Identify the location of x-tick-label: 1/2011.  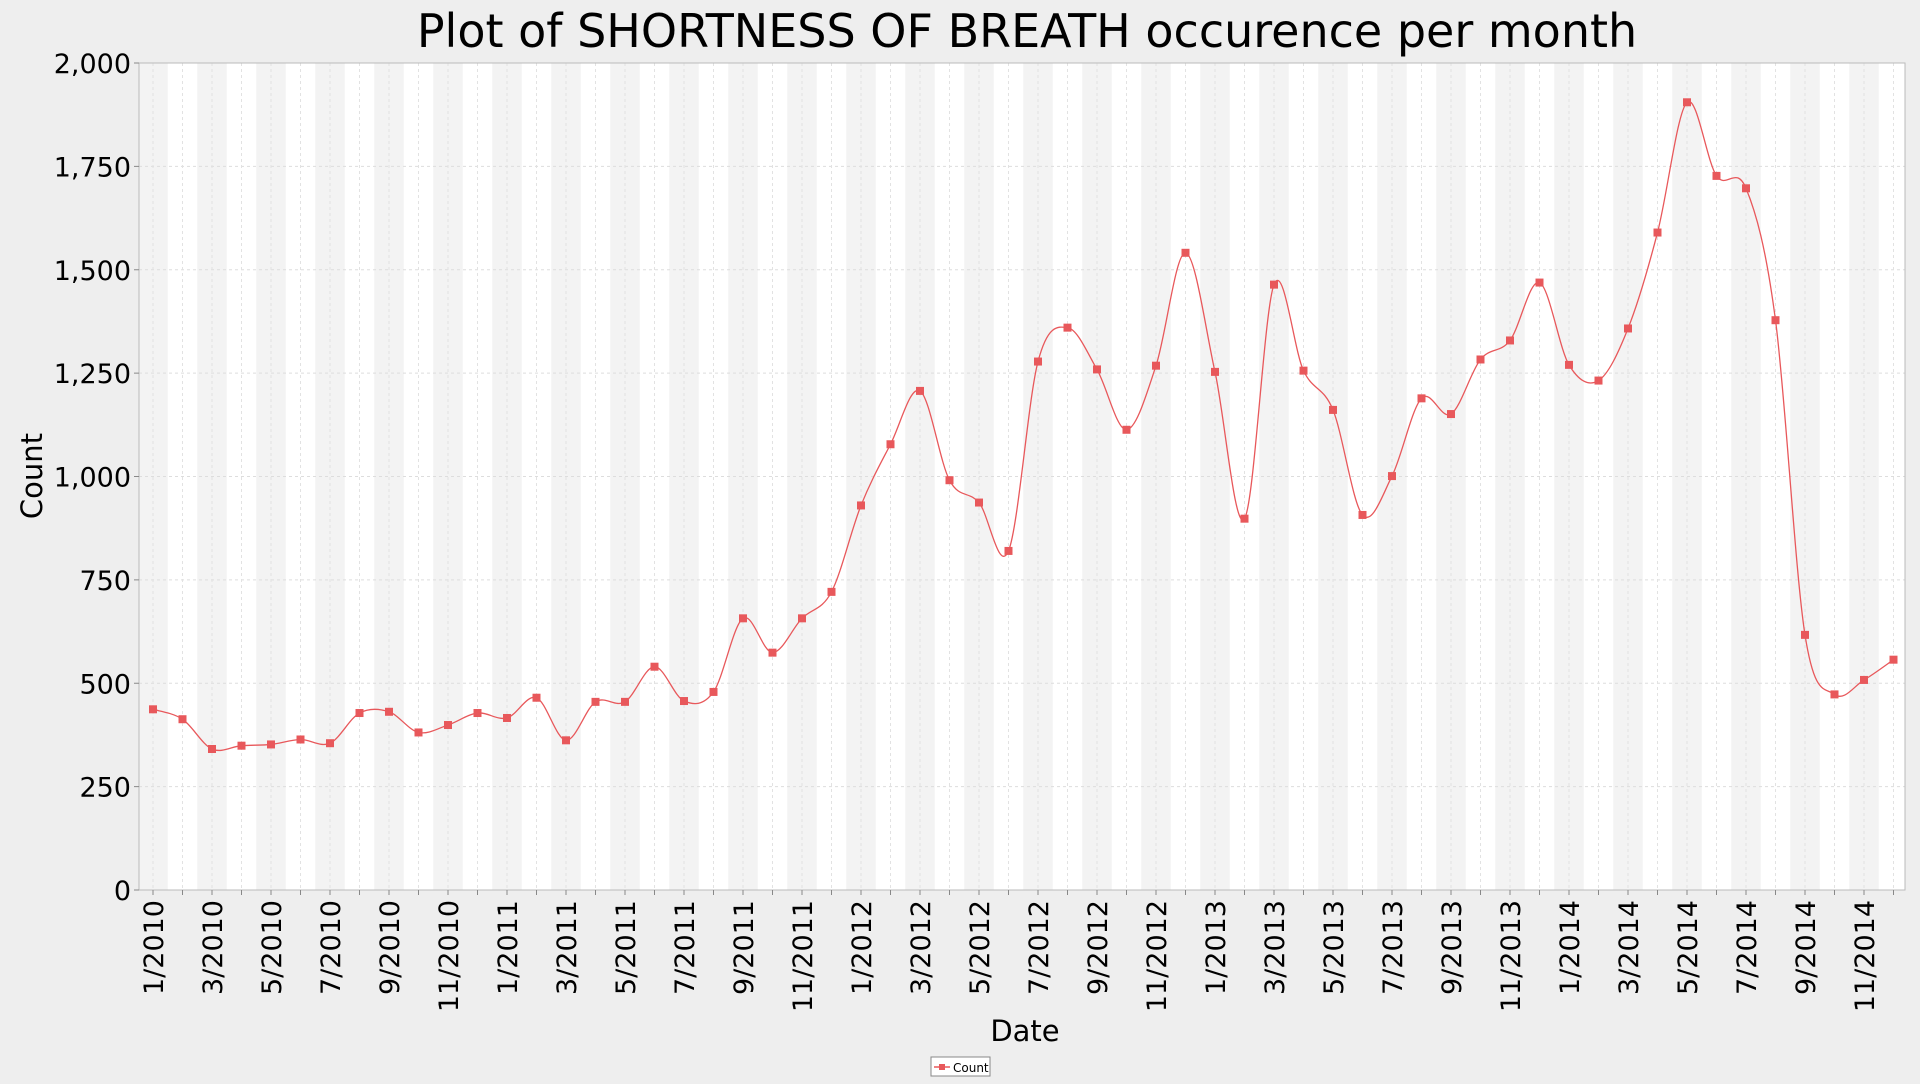
(508, 947).